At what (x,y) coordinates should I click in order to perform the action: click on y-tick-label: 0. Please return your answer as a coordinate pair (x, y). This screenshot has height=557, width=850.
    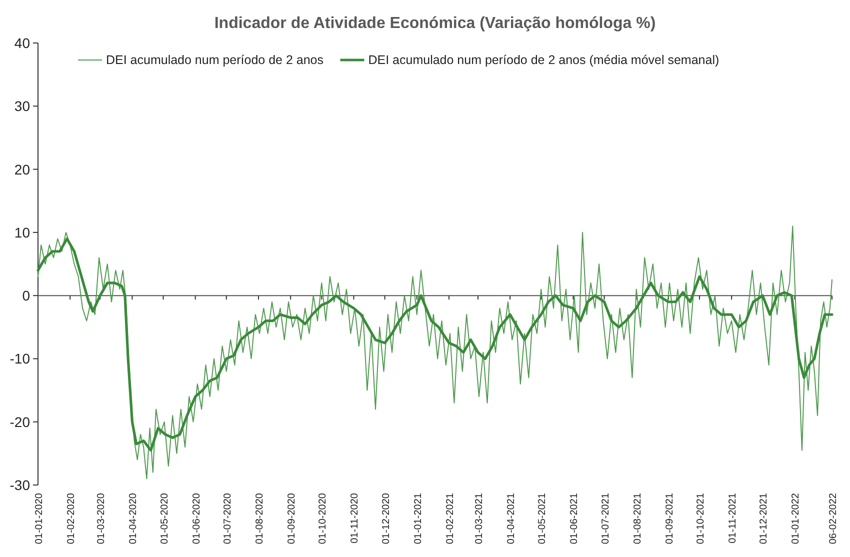
    Looking at the image, I should click on (26, 296).